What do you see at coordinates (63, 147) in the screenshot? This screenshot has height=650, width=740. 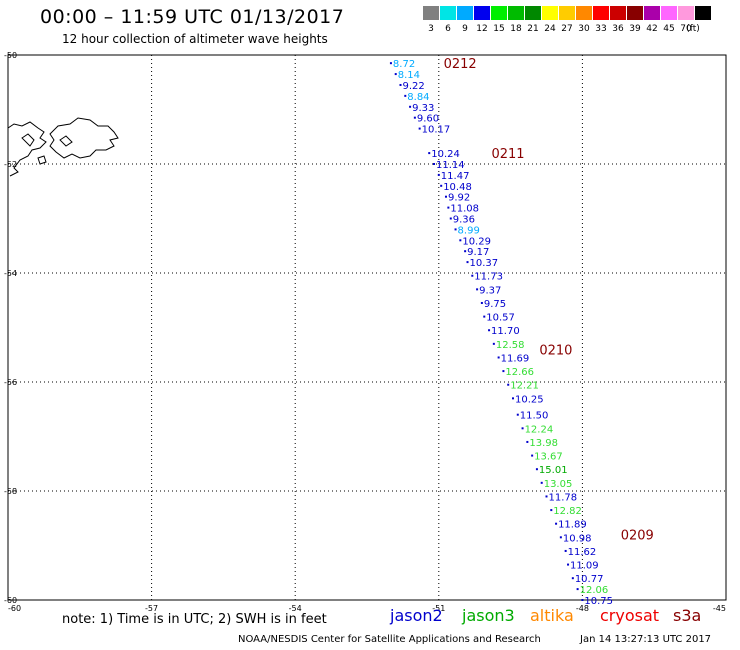 I see `falkland-islands-coastline` at bounding box center [63, 147].